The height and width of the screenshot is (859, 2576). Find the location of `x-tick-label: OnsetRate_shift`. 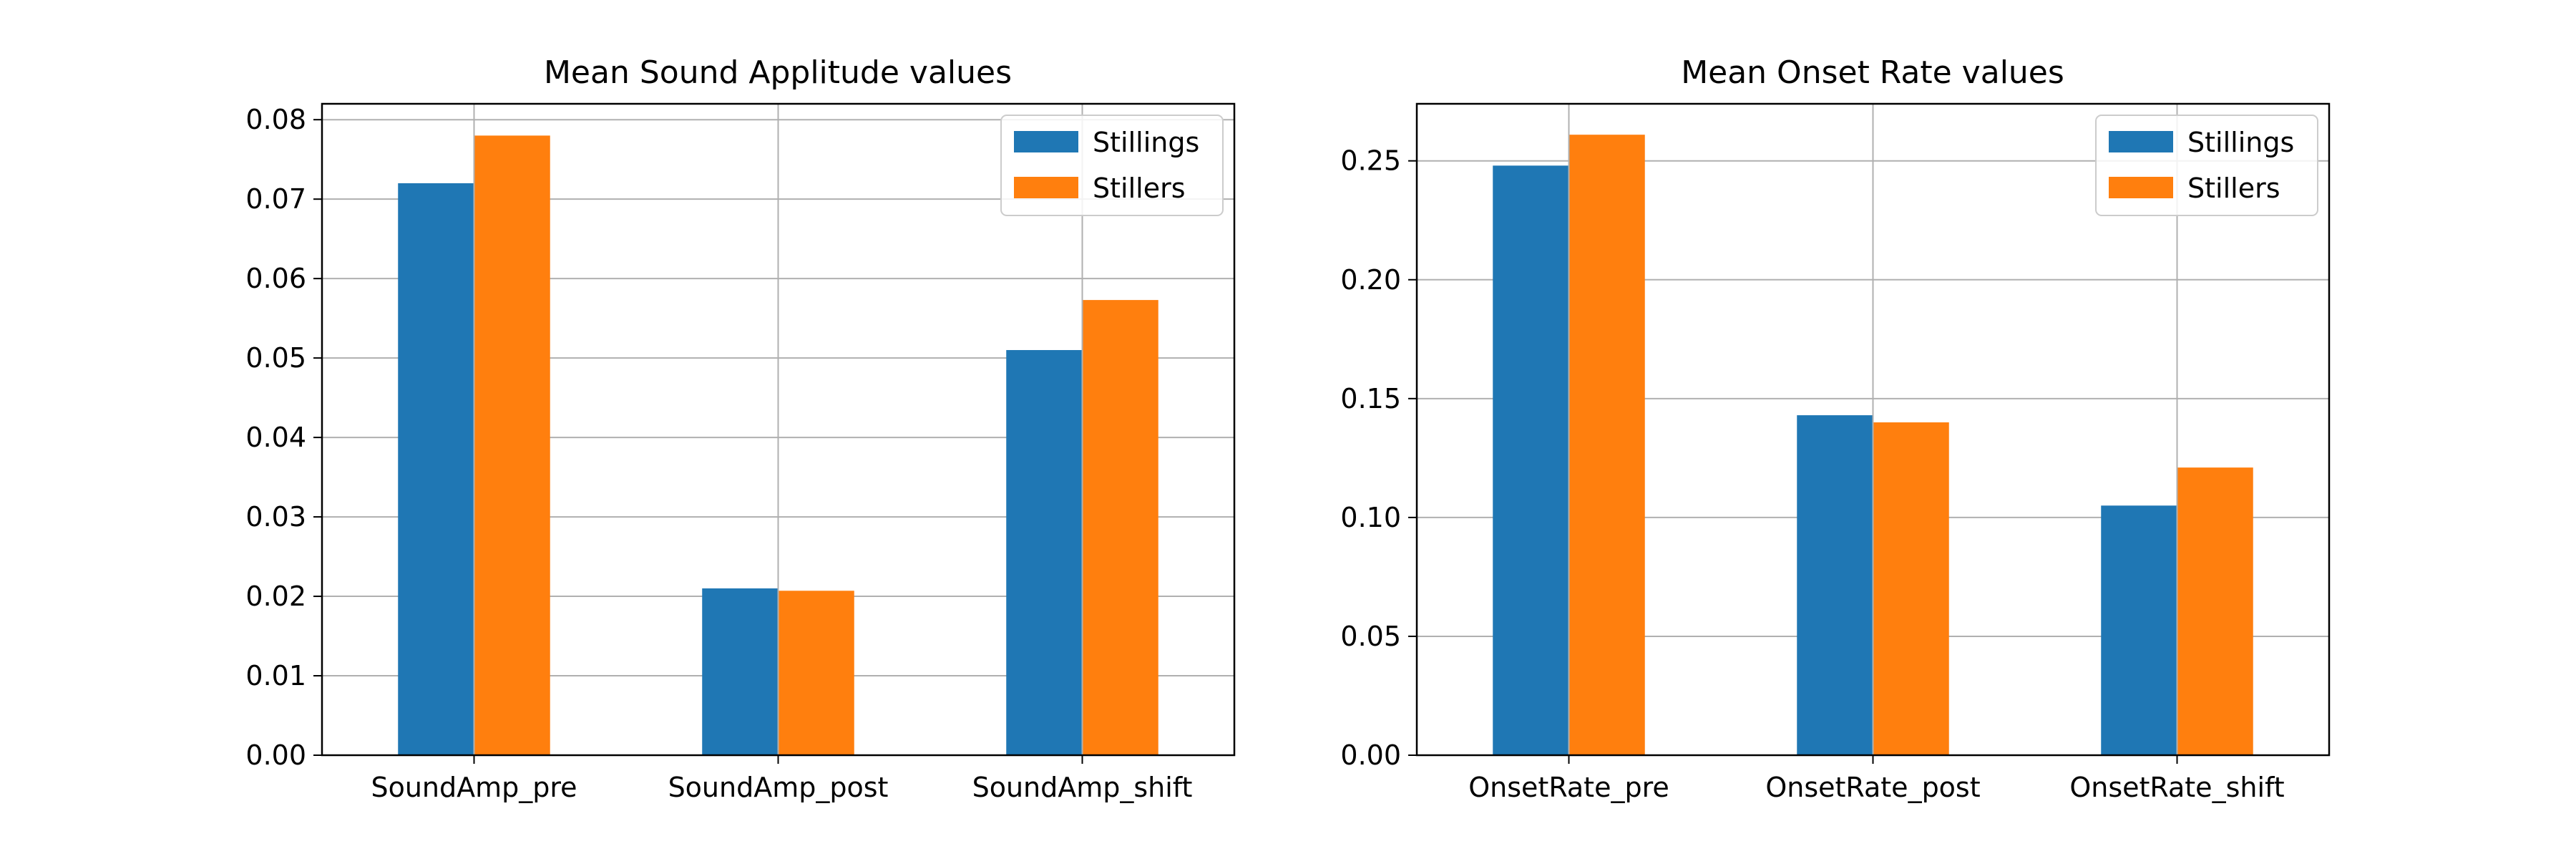

x-tick-label: OnsetRate_shift is located at coordinates (2176, 787).